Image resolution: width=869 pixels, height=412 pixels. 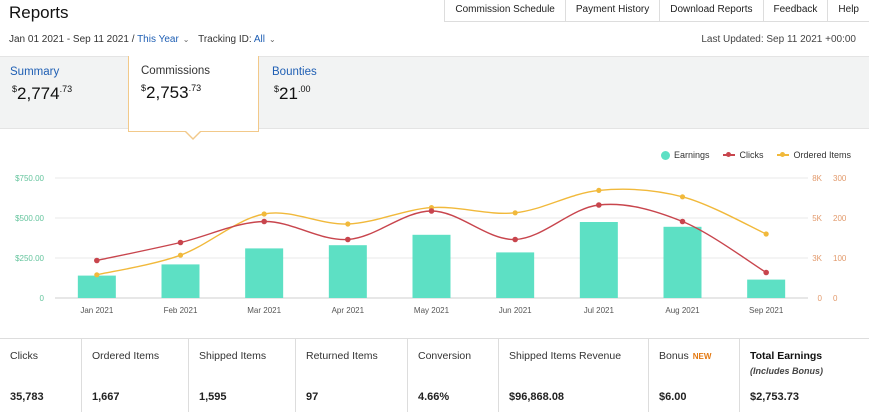 I want to click on commission-schedule-button: Commission Schedule, so click(x=504, y=10).